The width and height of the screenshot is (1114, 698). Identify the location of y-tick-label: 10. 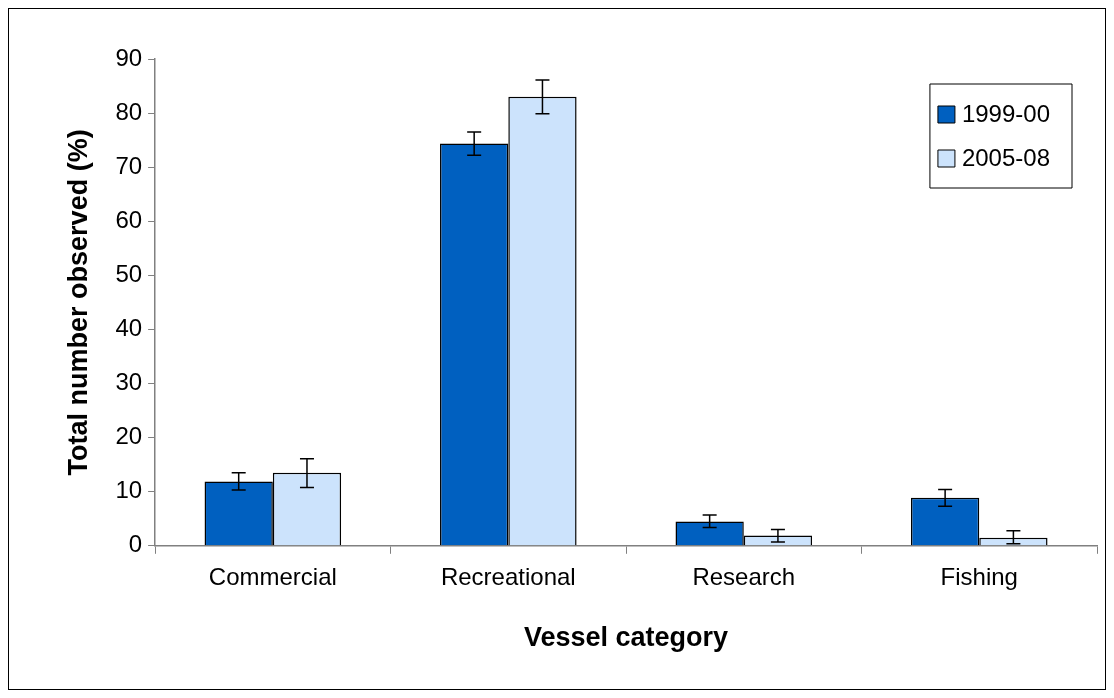
(129, 490).